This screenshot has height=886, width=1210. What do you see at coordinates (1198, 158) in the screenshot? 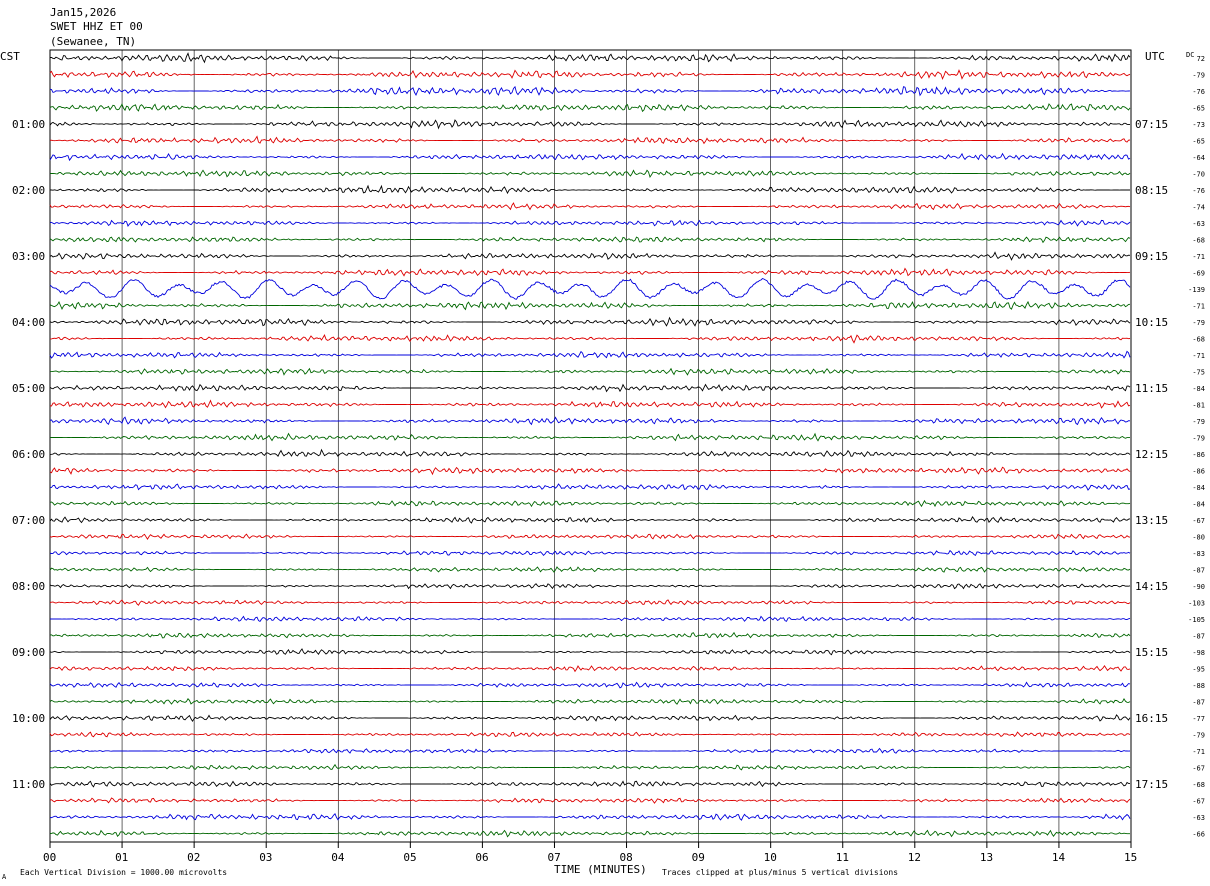
I see `dc-offset-label: -64` at bounding box center [1198, 158].